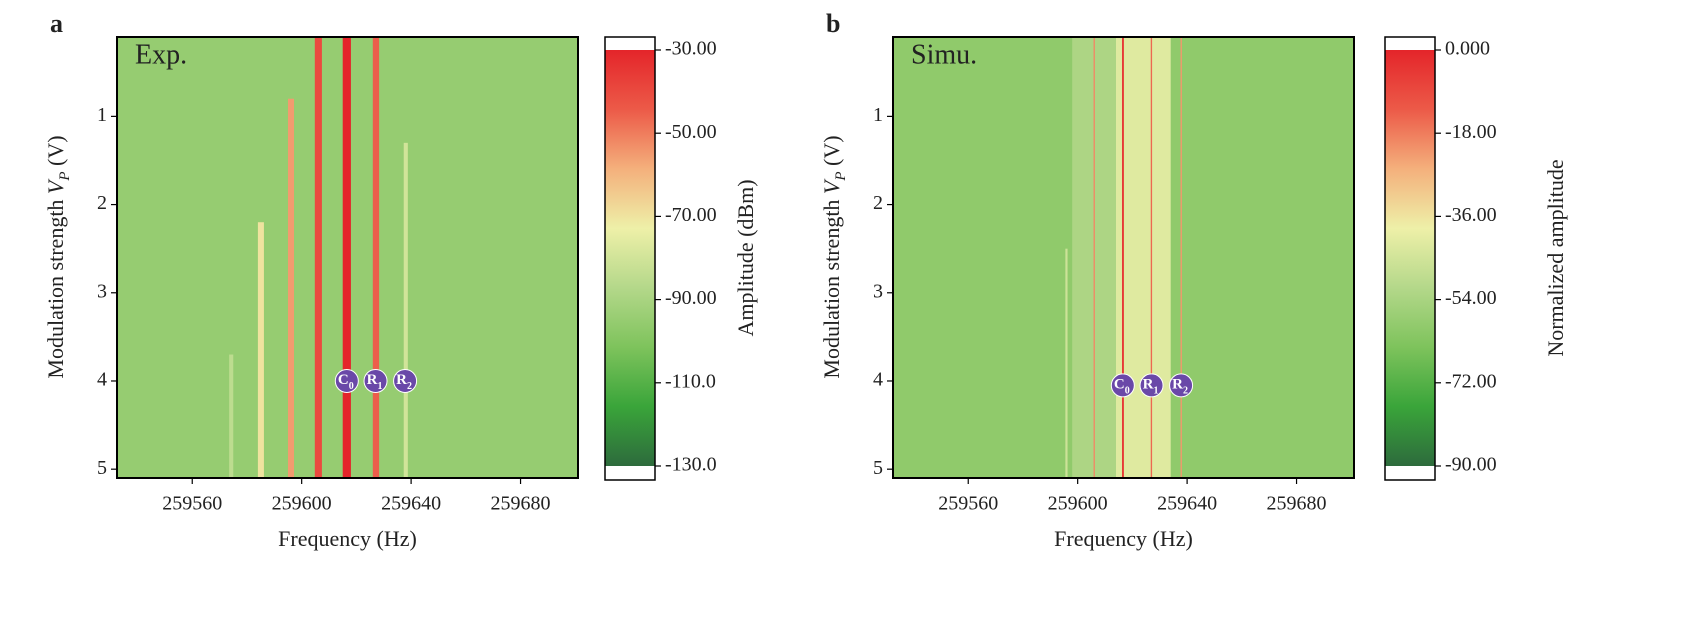 Image resolution: width=1697 pixels, height=625 pixels. Describe the element at coordinates (691, 465) in the screenshot. I see `colorbar-tick-label: -130.0` at that location.